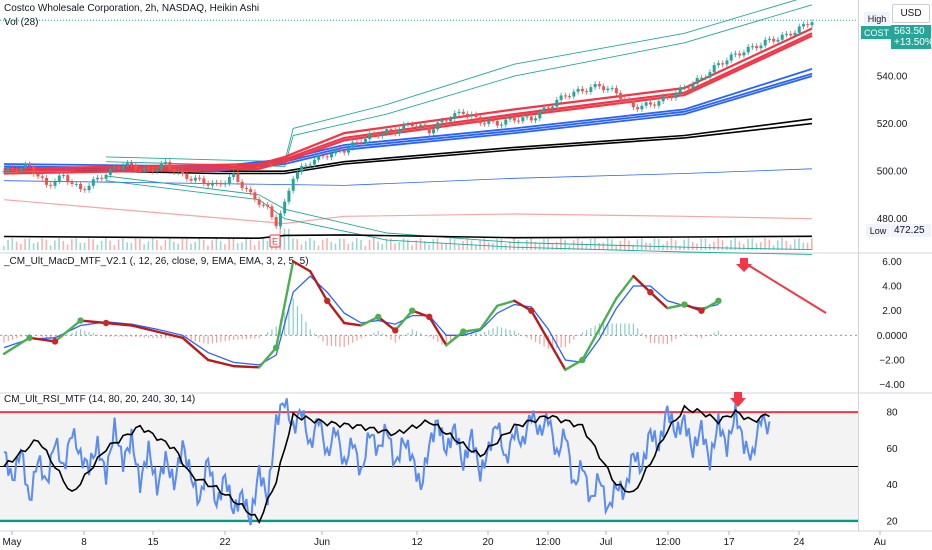  What do you see at coordinates (84, 542) in the screenshot?
I see `x-tick-label: 8` at bounding box center [84, 542].